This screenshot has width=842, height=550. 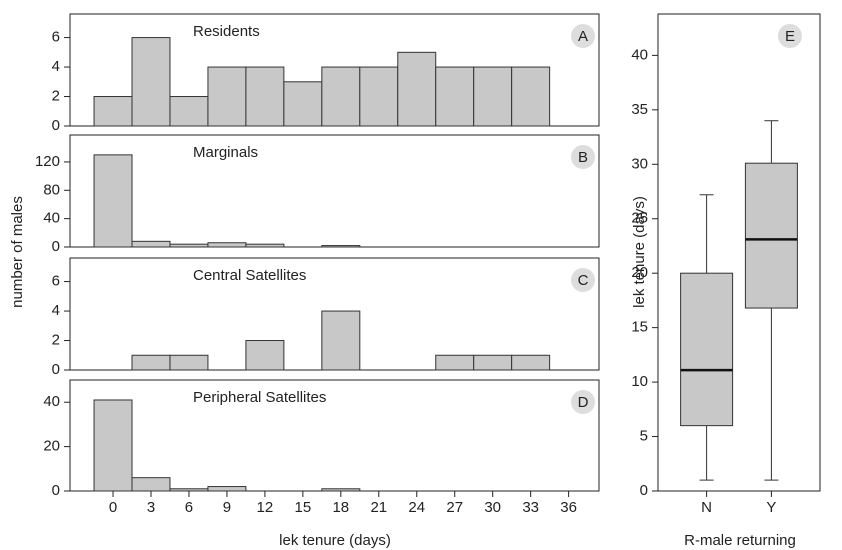 I want to click on x-tick-label: 24, so click(x=416, y=507).